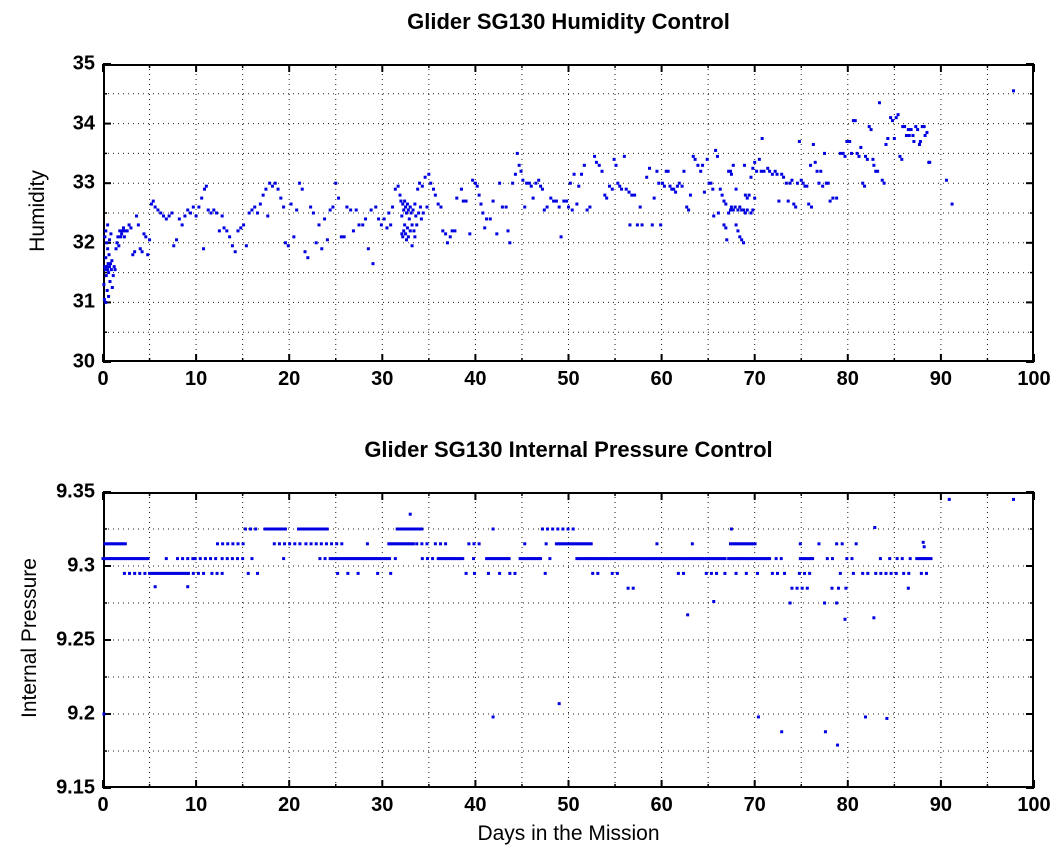 The image size is (1062, 862). I want to click on x-axis-label: Days in the Mission, so click(568, 833).